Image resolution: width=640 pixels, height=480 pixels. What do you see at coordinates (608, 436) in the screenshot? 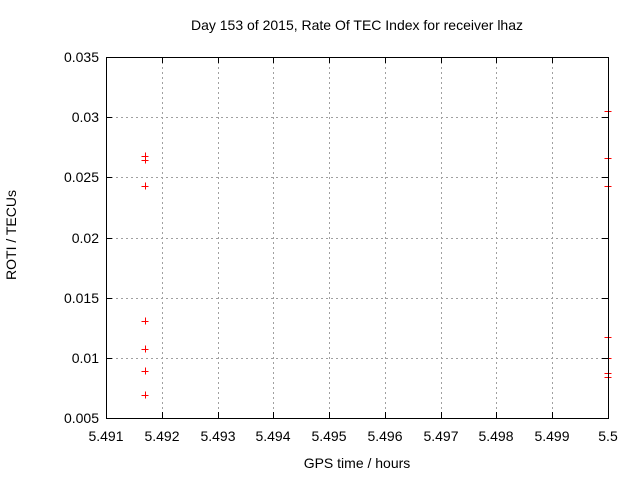
I see `x-tick-label: 5.5` at bounding box center [608, 436].